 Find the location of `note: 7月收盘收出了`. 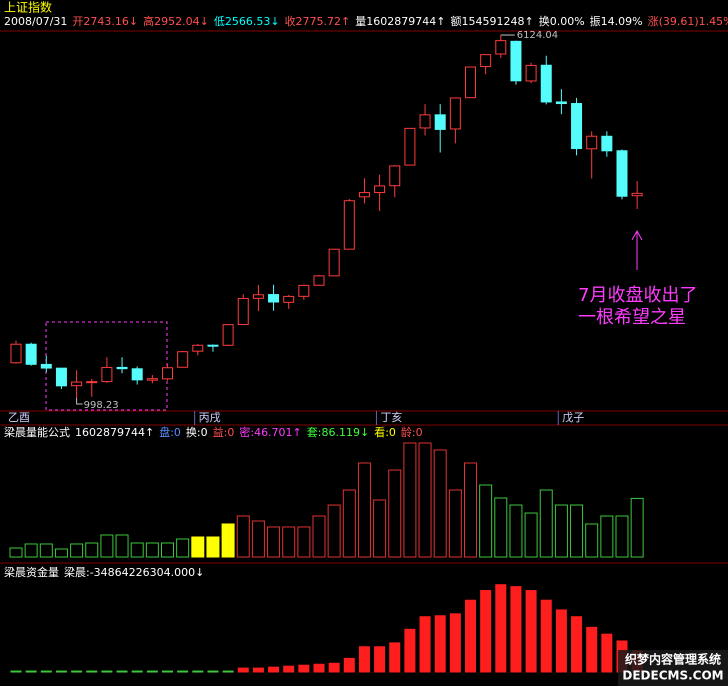

note: 7月收盘收出了 is located at coordinates (637, 295).